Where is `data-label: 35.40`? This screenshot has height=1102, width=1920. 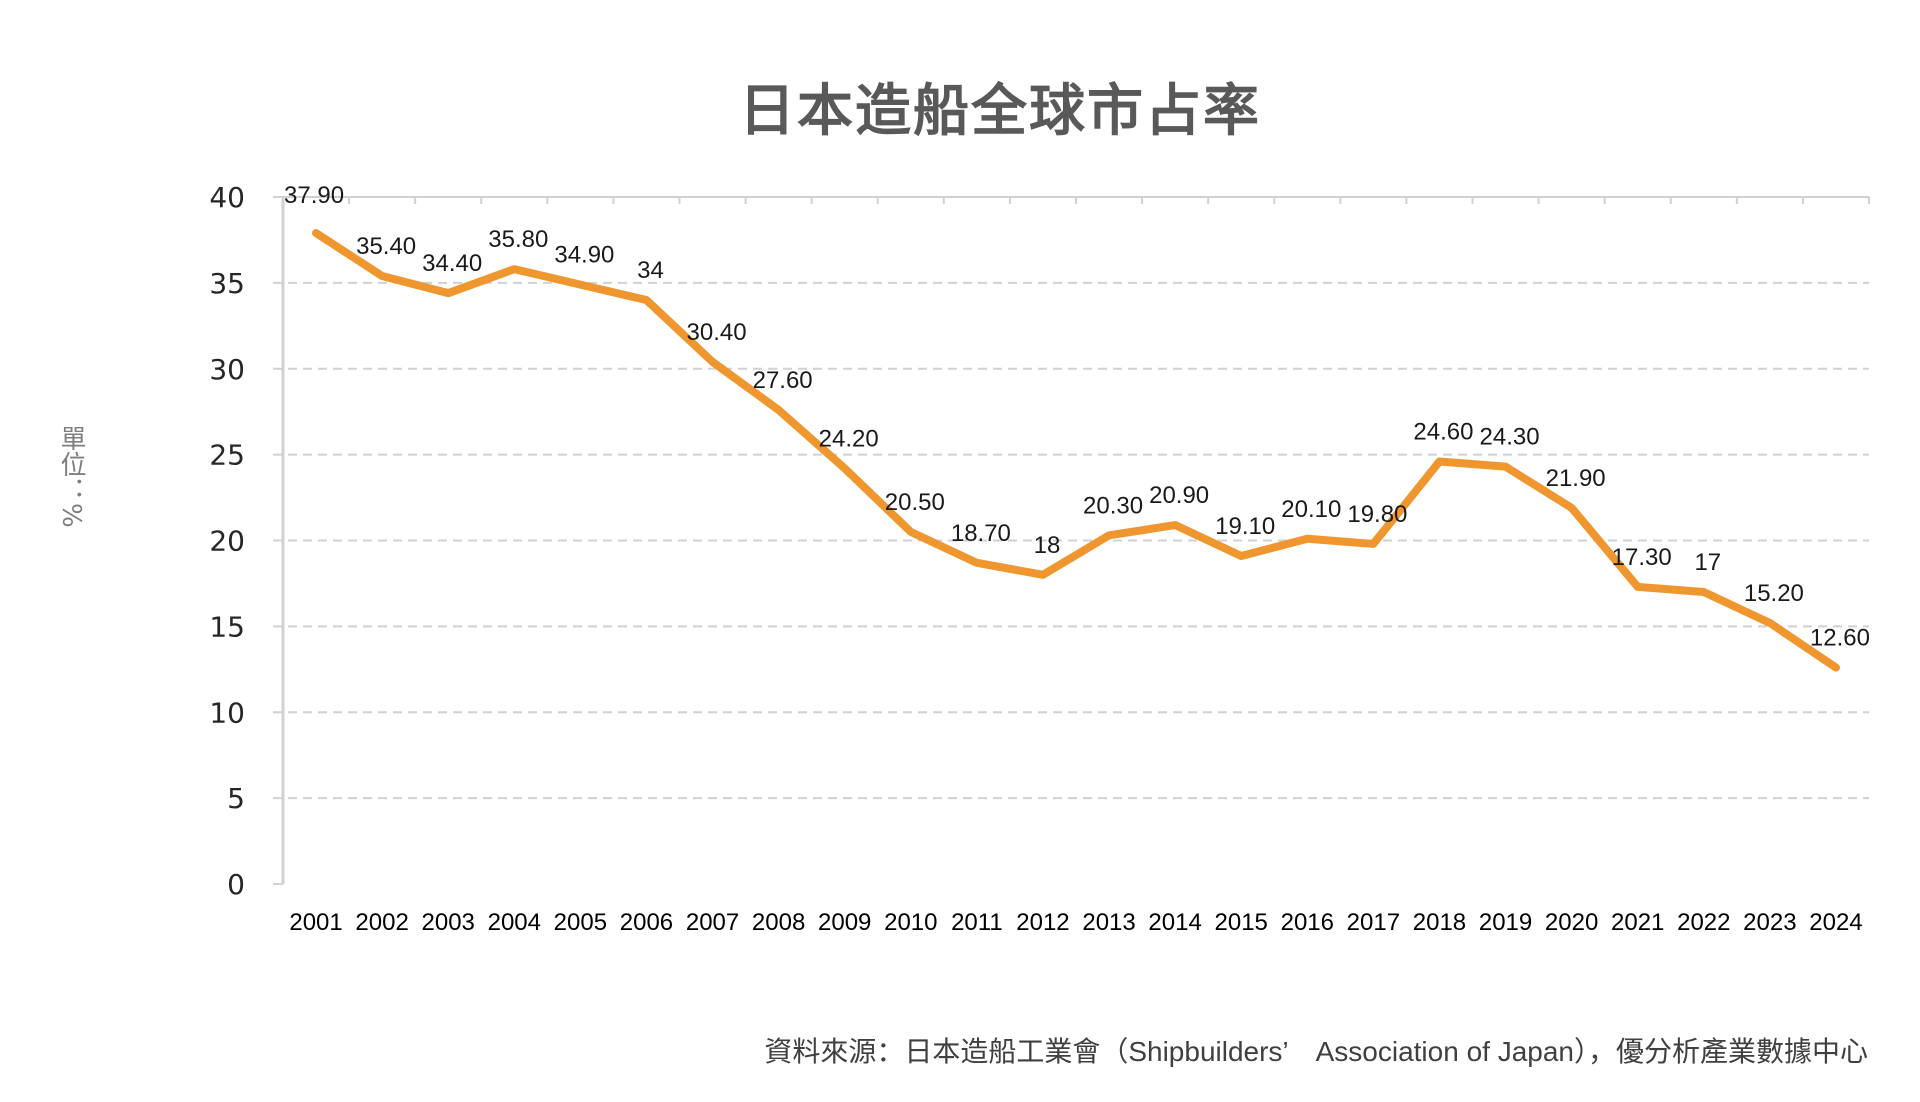
data-label: 35.40 is located at coordinates (386, 246).